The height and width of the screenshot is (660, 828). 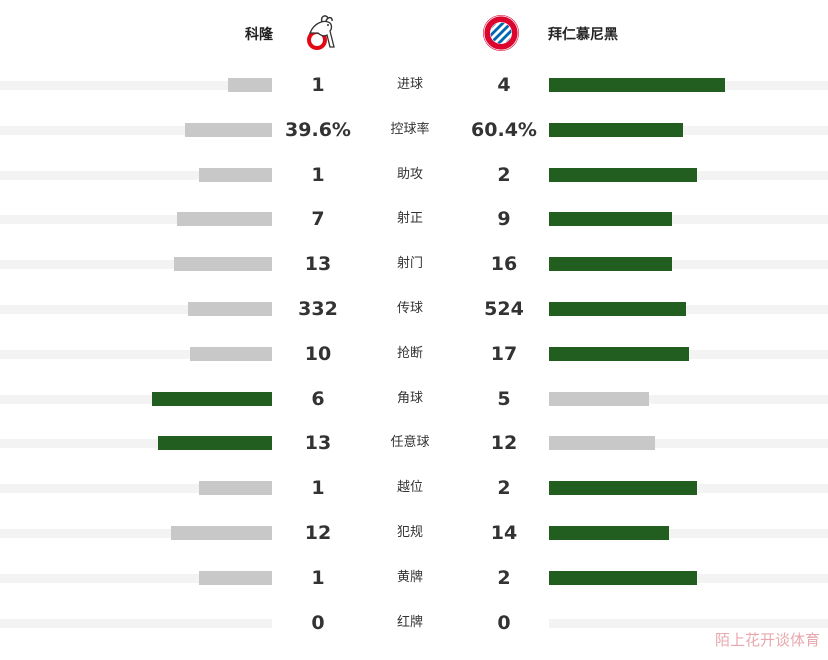 I want to click on away-stat-value: 60.4%, so click(x=504, y=129).